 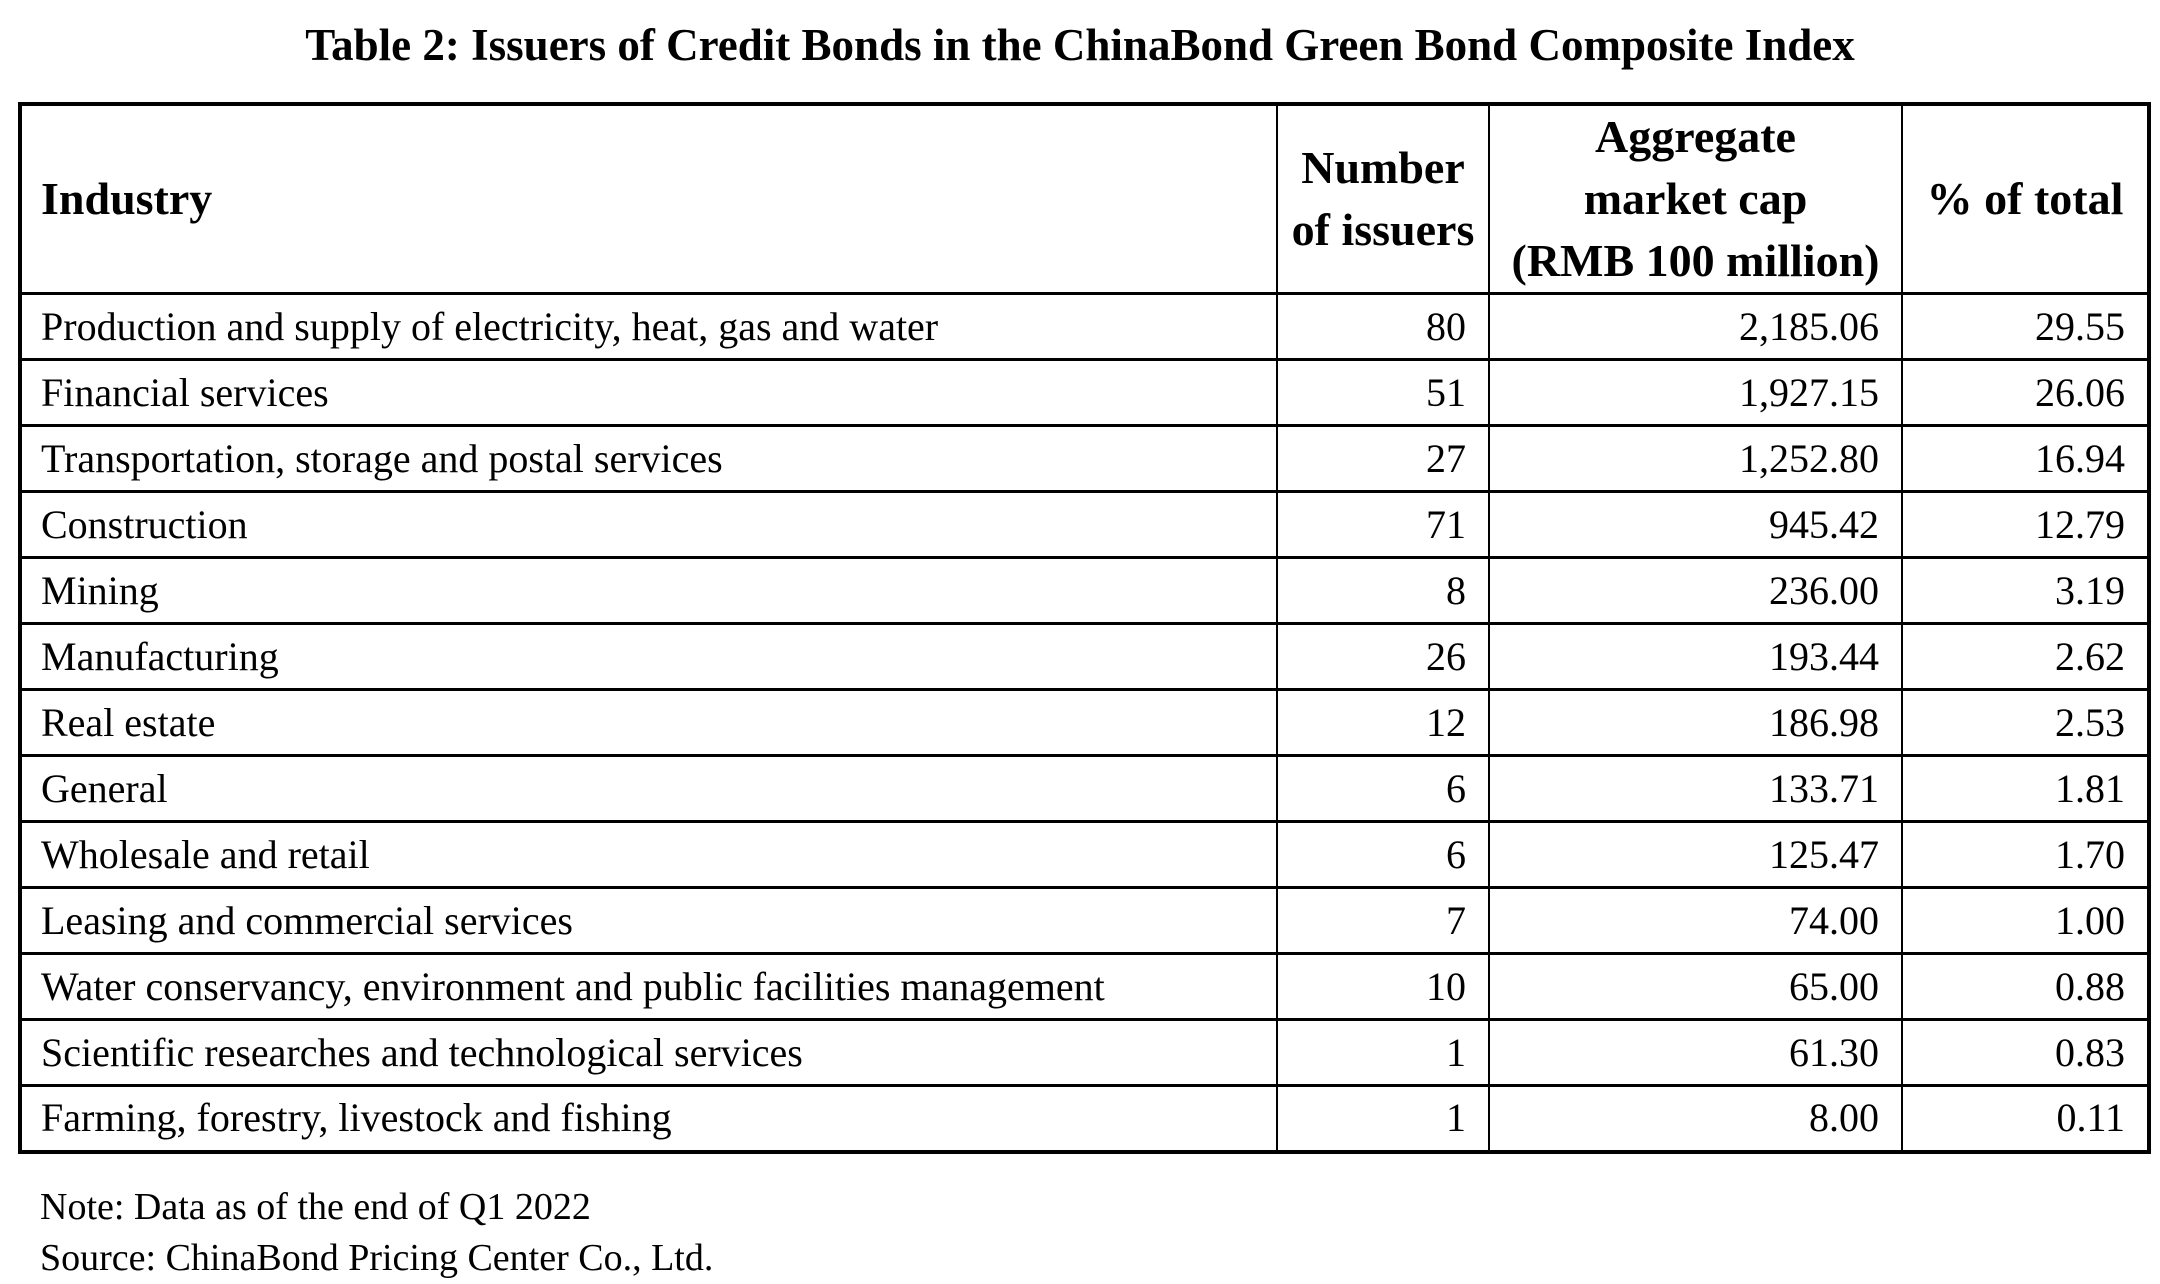 I want to click on table-row: Real estate 12 186.98 2.53, so click(x=1084, y=722).